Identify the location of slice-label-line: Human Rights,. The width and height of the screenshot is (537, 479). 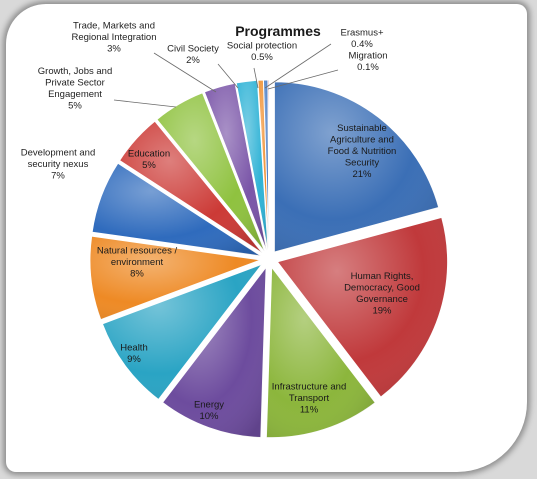
(382, 276).